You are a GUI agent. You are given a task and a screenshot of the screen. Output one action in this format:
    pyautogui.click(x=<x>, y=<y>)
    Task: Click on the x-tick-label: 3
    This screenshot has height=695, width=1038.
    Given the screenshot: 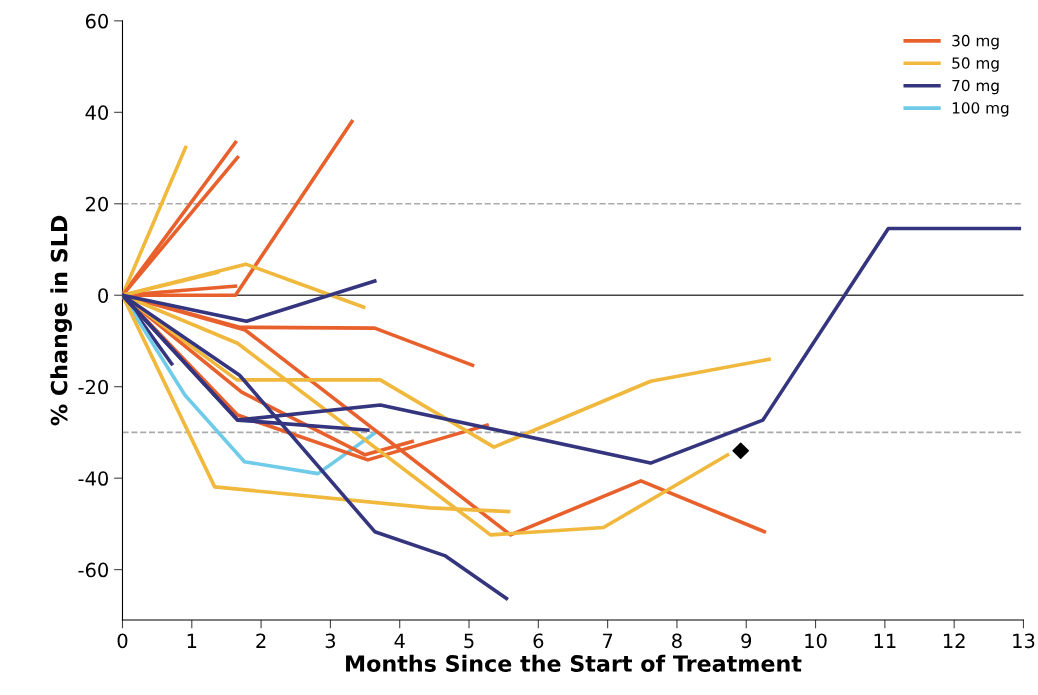 What is the action you would take?
    pyautogui.click(x=330, y=641)
    